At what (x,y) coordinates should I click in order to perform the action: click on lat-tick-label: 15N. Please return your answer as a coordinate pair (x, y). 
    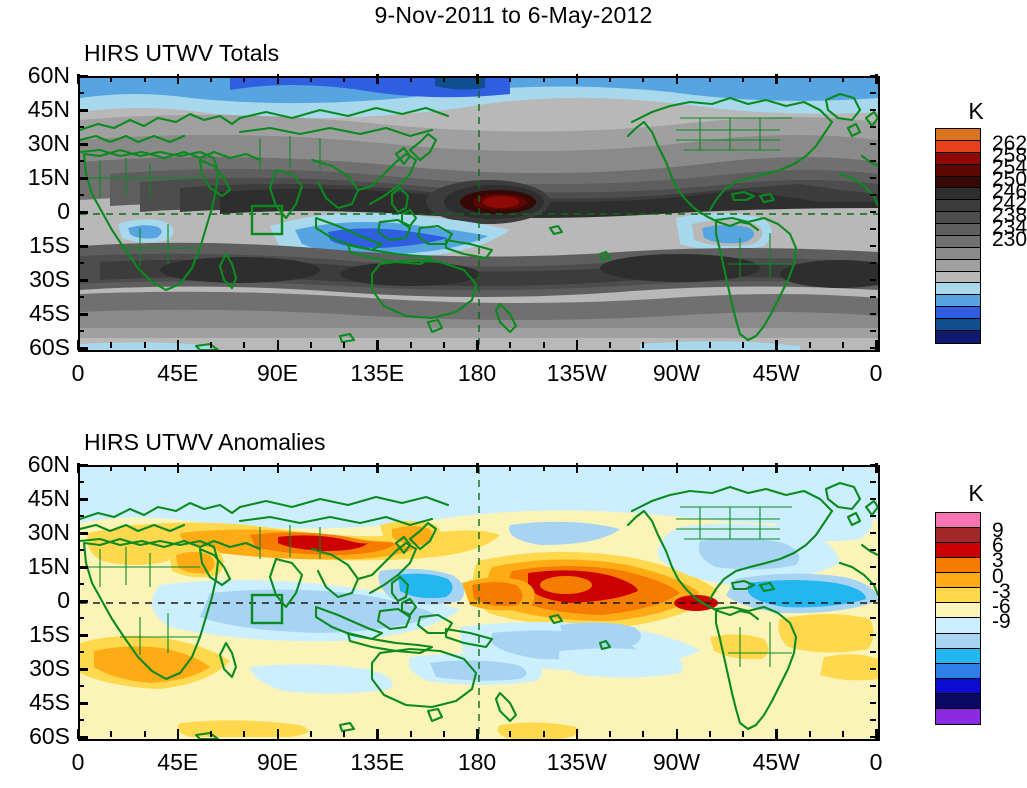
    Looking at the image, I should click on (48, 566).